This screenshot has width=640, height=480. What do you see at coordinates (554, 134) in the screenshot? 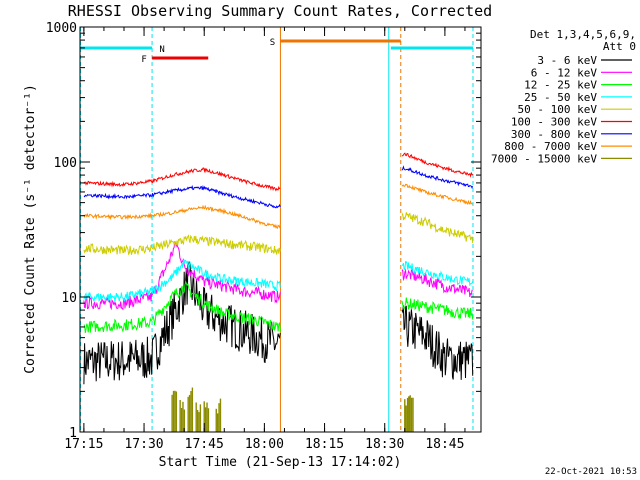
I see `legend-label: 300 - 800 keV` at bounding box center [554, 134].